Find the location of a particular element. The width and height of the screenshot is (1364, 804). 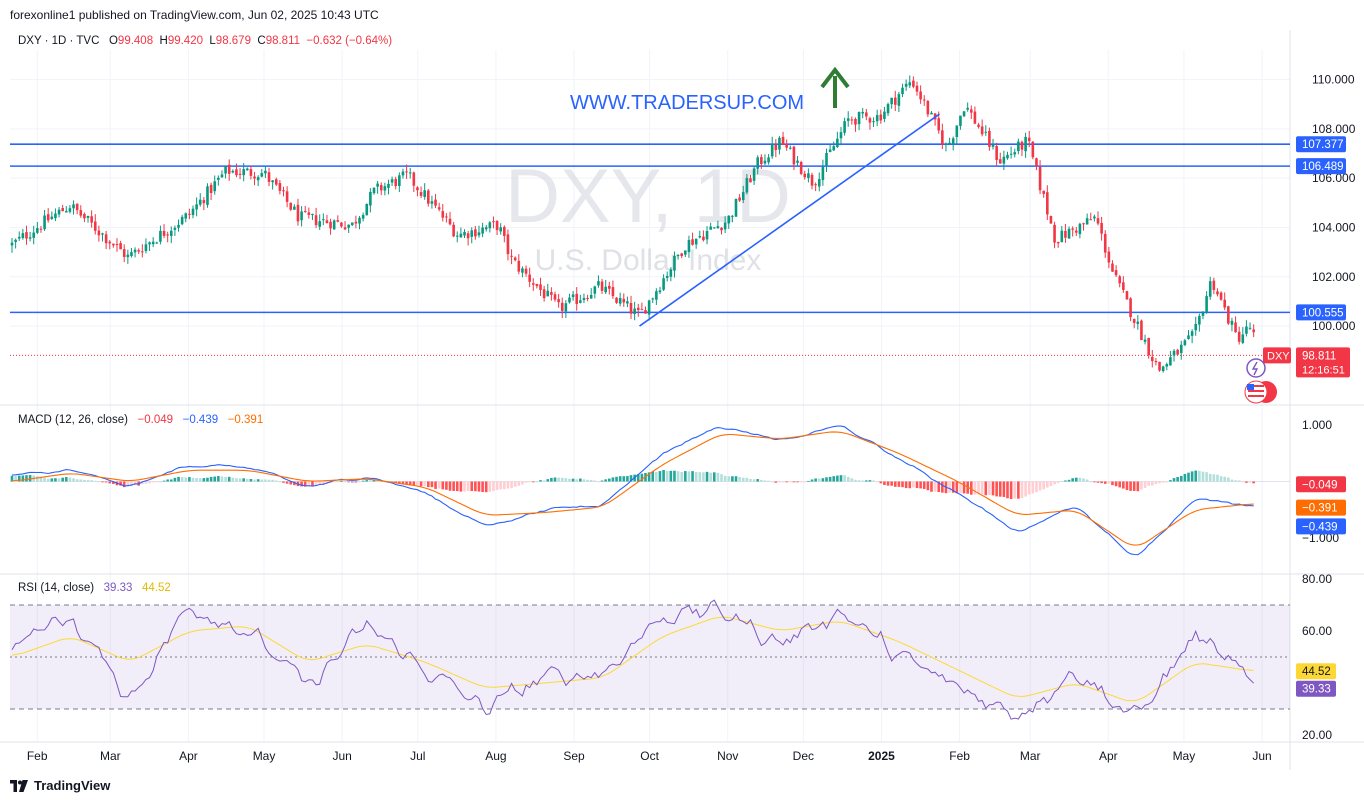

us-flag-icon is located at coordinates (1260, 392).